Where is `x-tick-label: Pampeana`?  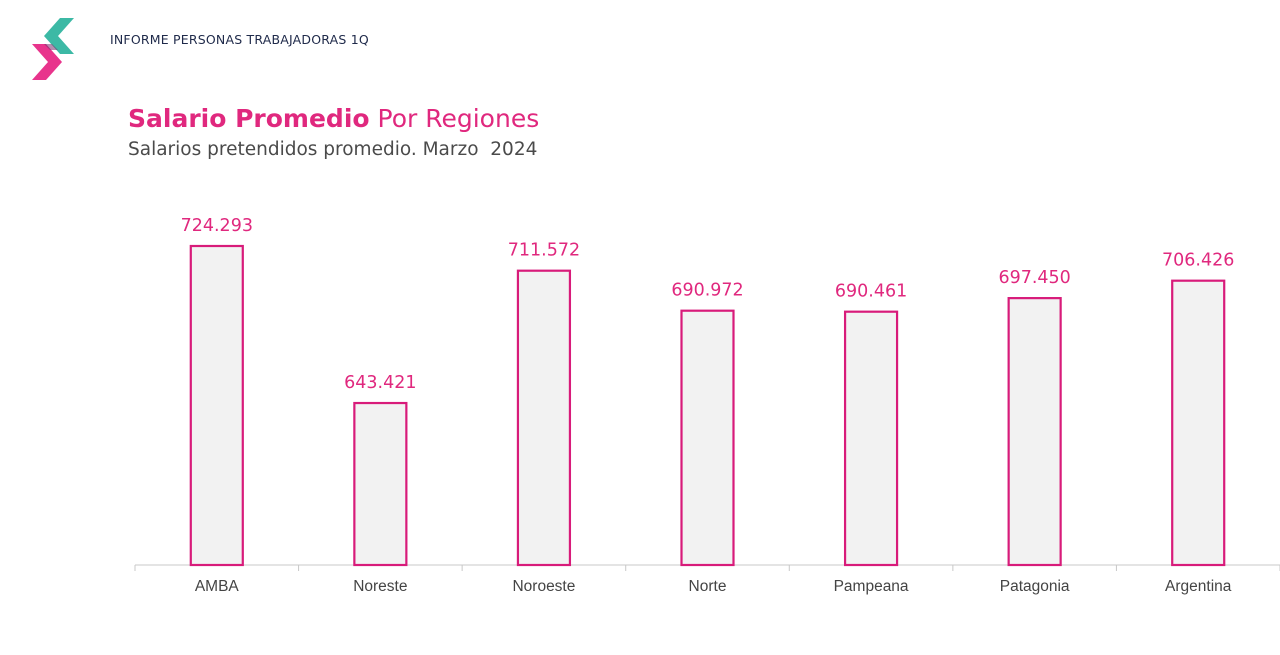 x-tick-label: Pampeana is located at coordinates (871, 586).